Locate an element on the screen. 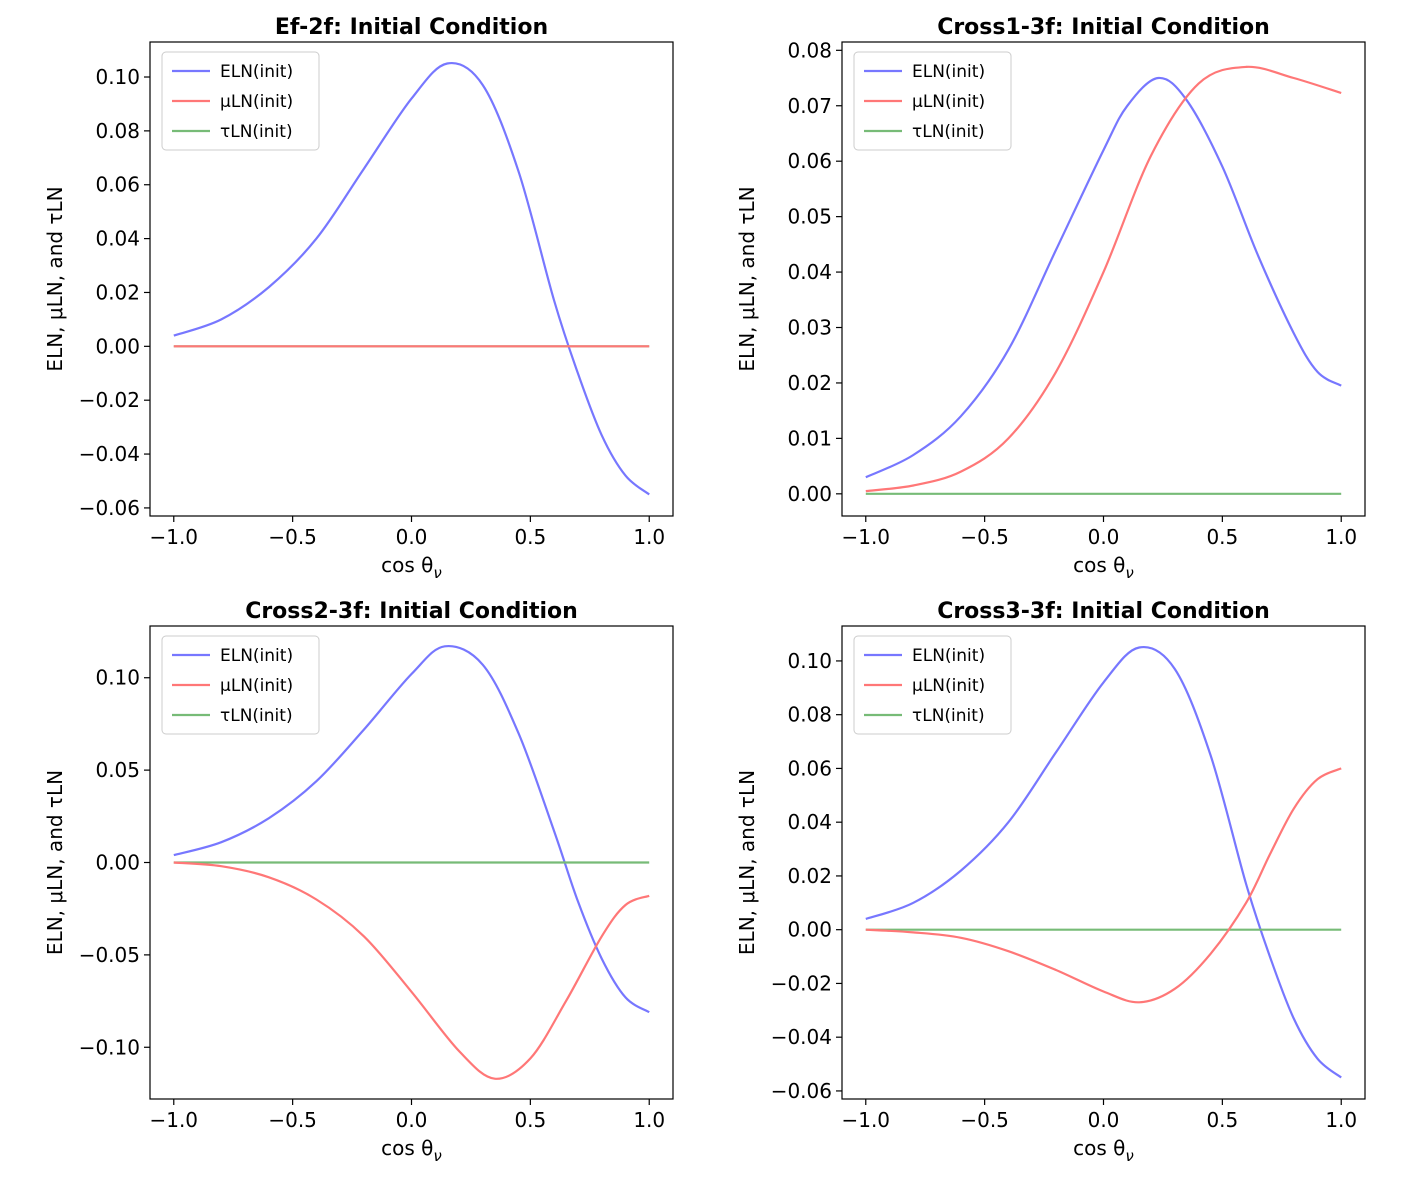 The height and width of the screenshot is (1183, 1420). chart-title: Cross3-3f: Initial Condition is located at coordinates (1103, 611).